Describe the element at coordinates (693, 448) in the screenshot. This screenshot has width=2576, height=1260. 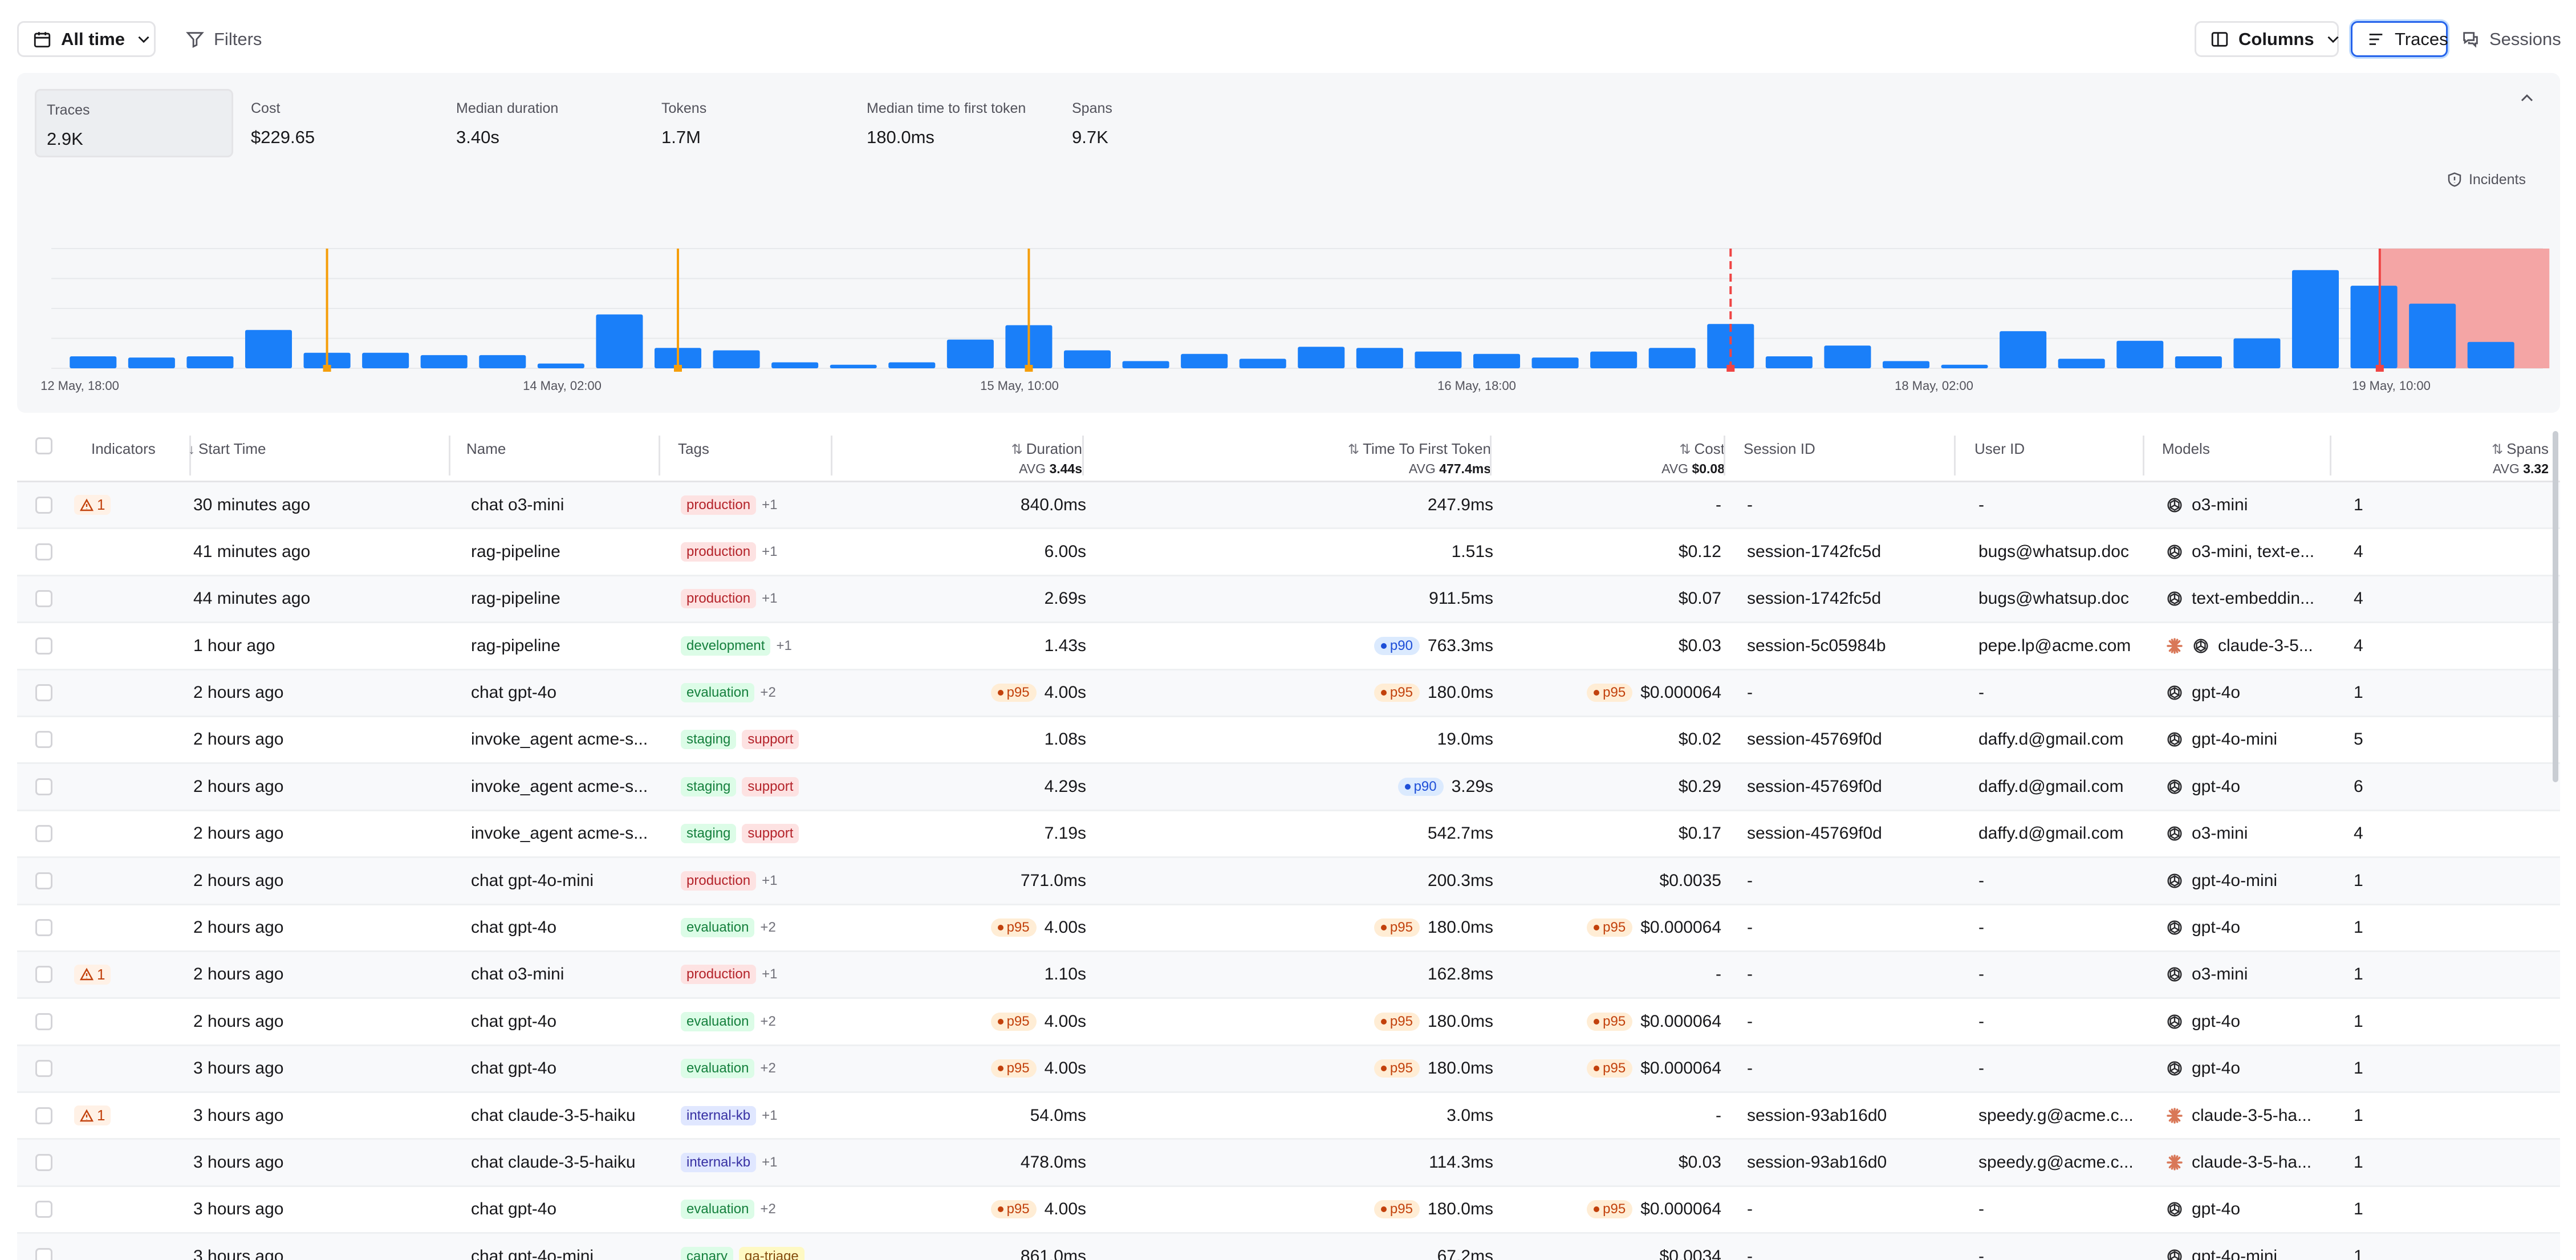
I see `header-tags: Tags` at that location.